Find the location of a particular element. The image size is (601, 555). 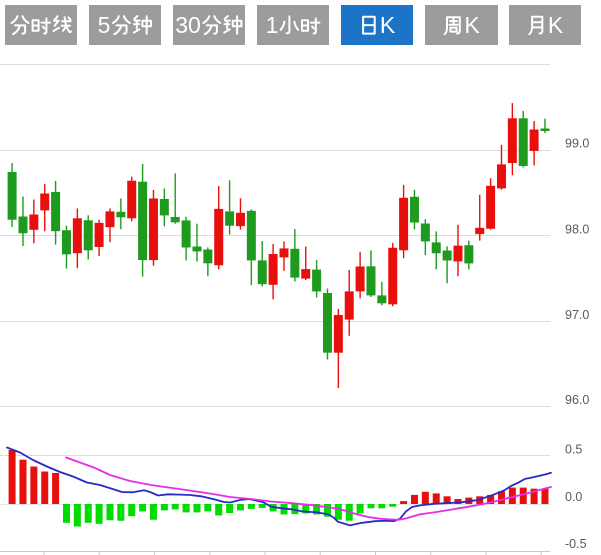

svg-text: 1 is located at coordinates (272, 25).